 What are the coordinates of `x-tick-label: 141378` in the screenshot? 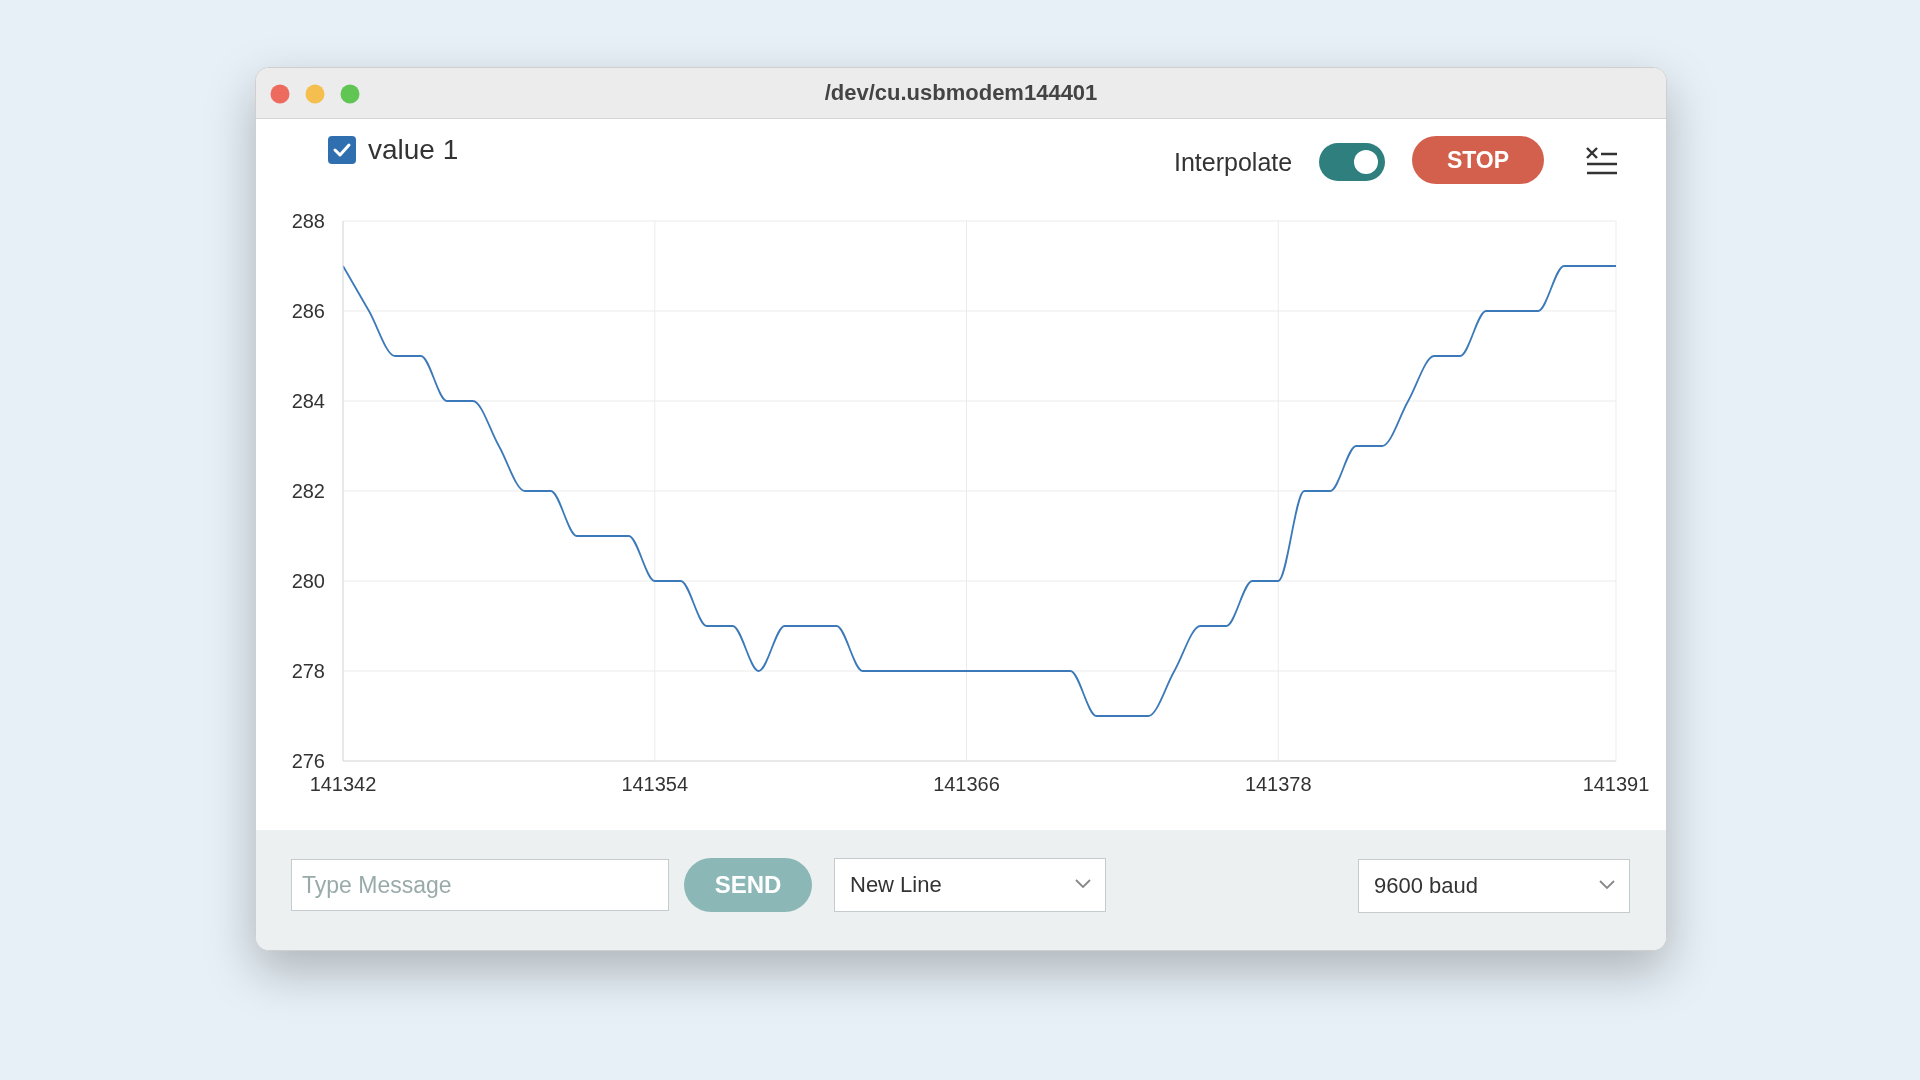 It's located at (1278, 784).